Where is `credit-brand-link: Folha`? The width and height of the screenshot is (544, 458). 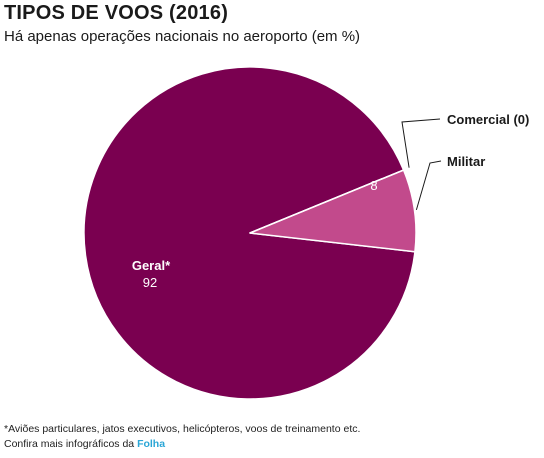
credit-brand-link: Folha is located at coordinates (151, 444).